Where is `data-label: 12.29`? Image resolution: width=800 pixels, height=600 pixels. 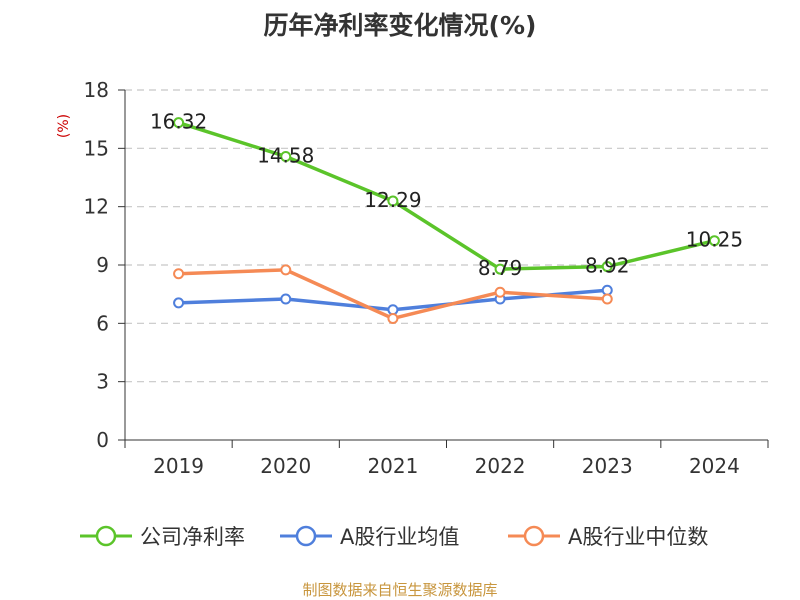
data-label: 12.29 is located at coordinates (392, 200).